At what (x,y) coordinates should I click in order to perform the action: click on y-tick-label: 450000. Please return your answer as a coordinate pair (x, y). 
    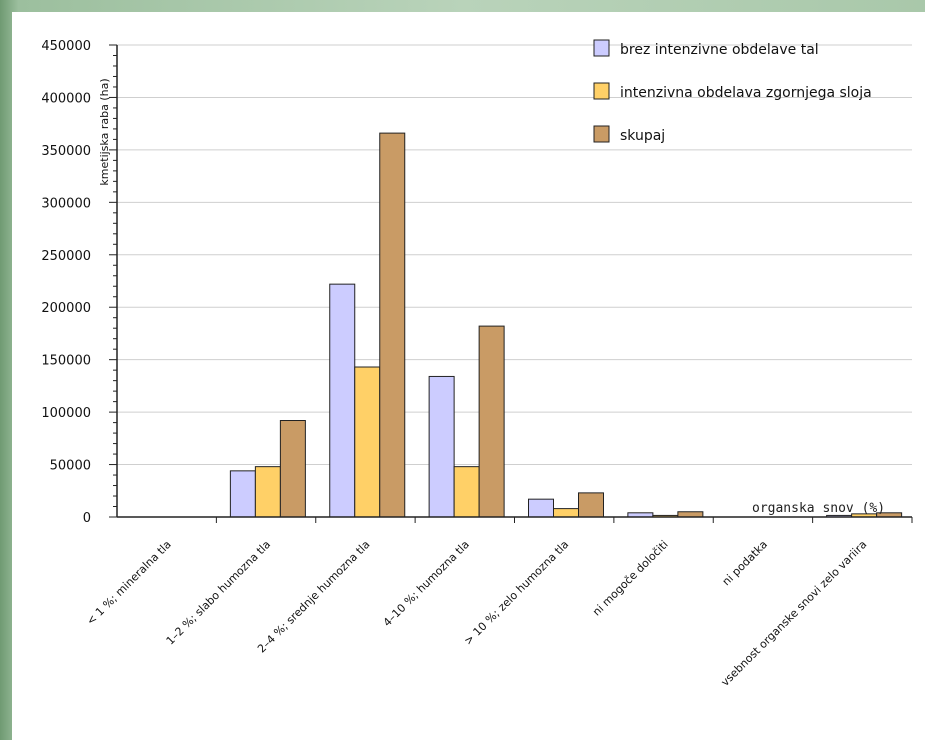
    Looking at the image, I should click on (66, 46).